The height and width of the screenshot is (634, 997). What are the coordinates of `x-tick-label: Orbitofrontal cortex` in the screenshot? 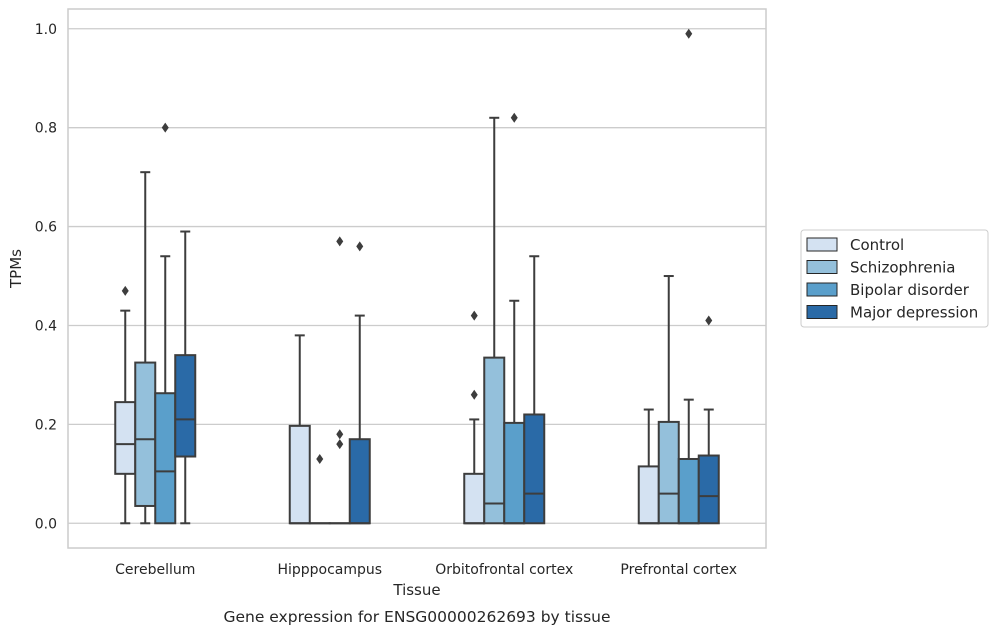 It's located at (504, 570).